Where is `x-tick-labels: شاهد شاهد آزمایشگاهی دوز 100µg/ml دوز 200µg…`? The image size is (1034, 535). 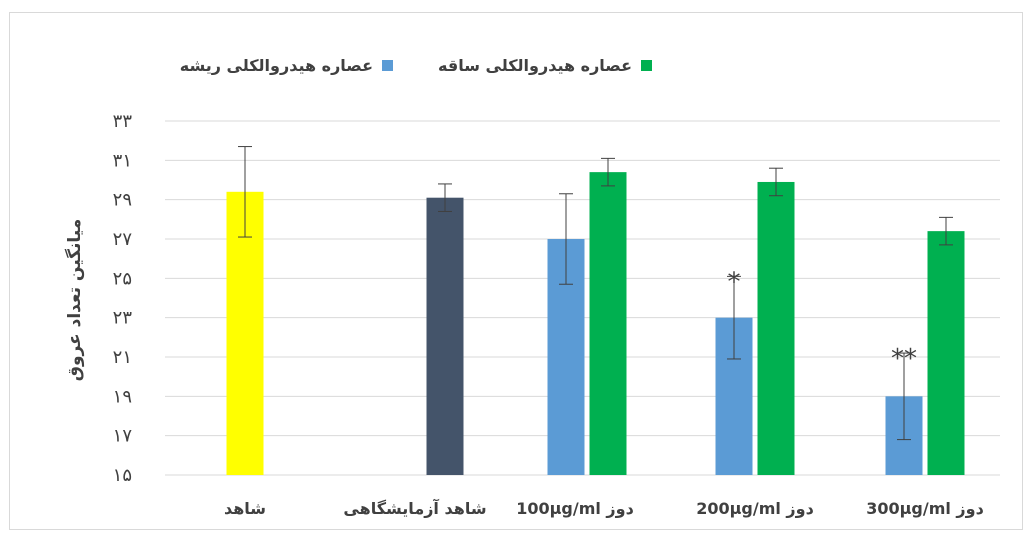 x-tick-labels: شاهد شاهد آزمایشگاهی دوز 100µg/ml دوز 200µg… is located at coordinates (604, 508).